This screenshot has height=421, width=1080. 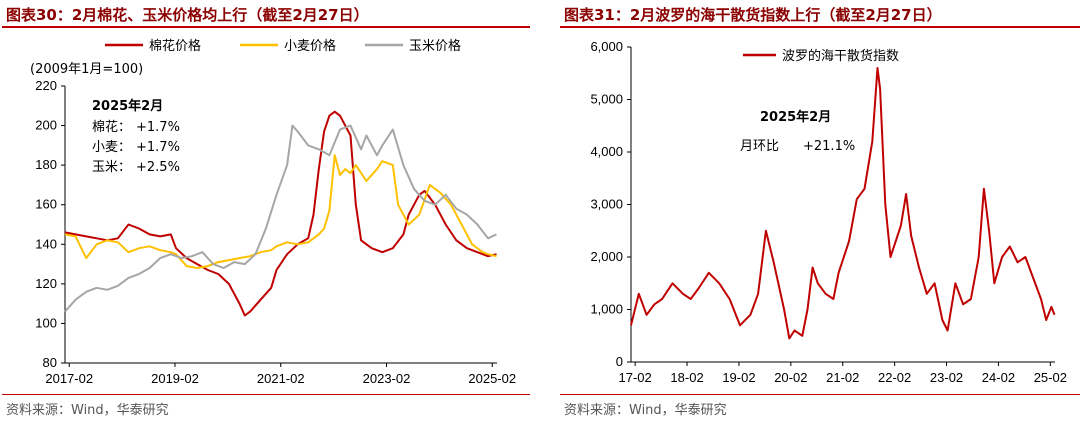 What do you see at coordinates (50, 362) in the screenshot?
I see `y-tick-label: 80` at bounding box center [50, 362].